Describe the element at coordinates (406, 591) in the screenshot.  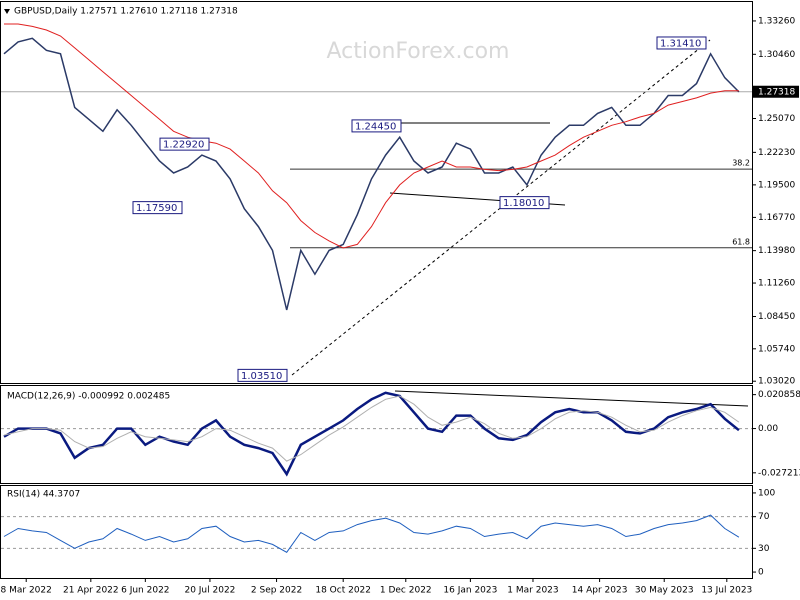
I see `x-tick-label: 1 Dec 2022` at that location.